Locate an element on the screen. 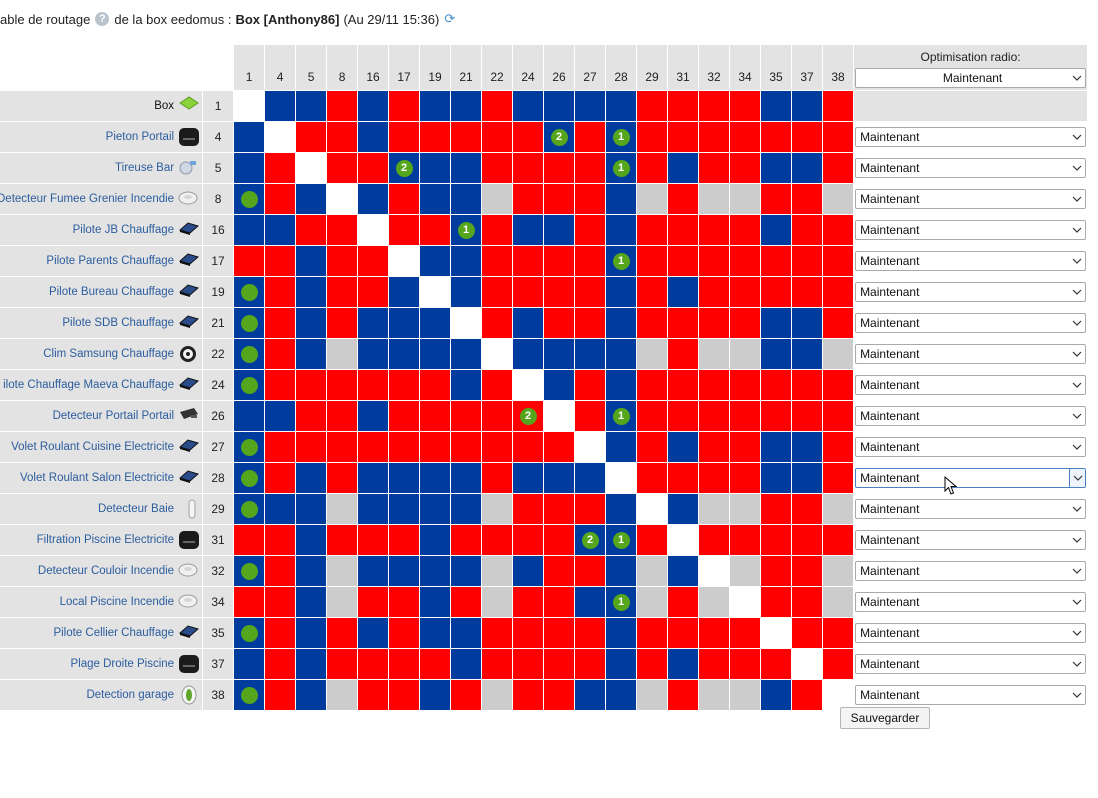 The height and width of the screenshot is (798, 1098). device-link: Detecteur Couloir Incendie is located at coordinates (106, 571).